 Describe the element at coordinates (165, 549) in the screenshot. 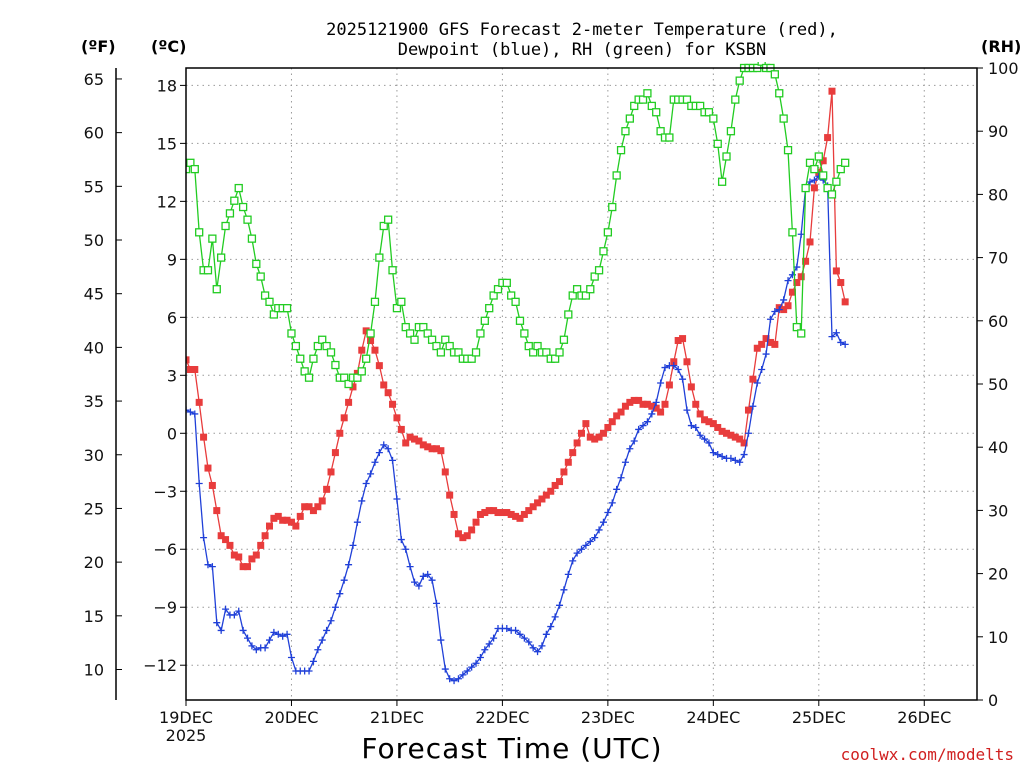

I see `celsius-tick-label: −6` at that location.